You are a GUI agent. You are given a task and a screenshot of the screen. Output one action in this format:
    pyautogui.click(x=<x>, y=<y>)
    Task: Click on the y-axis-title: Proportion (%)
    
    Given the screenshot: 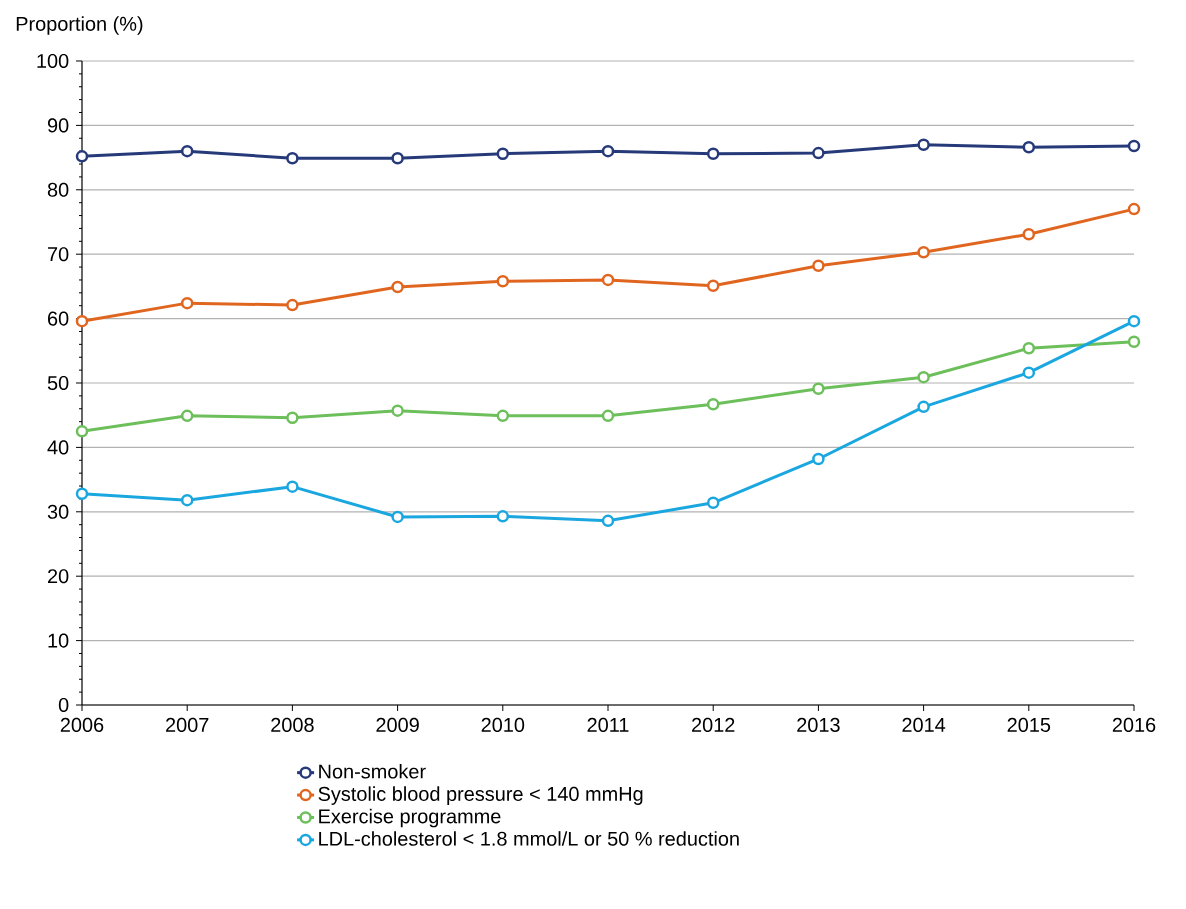 What is the action you would take?
    pyautogui.click(x=79, y=25)
    